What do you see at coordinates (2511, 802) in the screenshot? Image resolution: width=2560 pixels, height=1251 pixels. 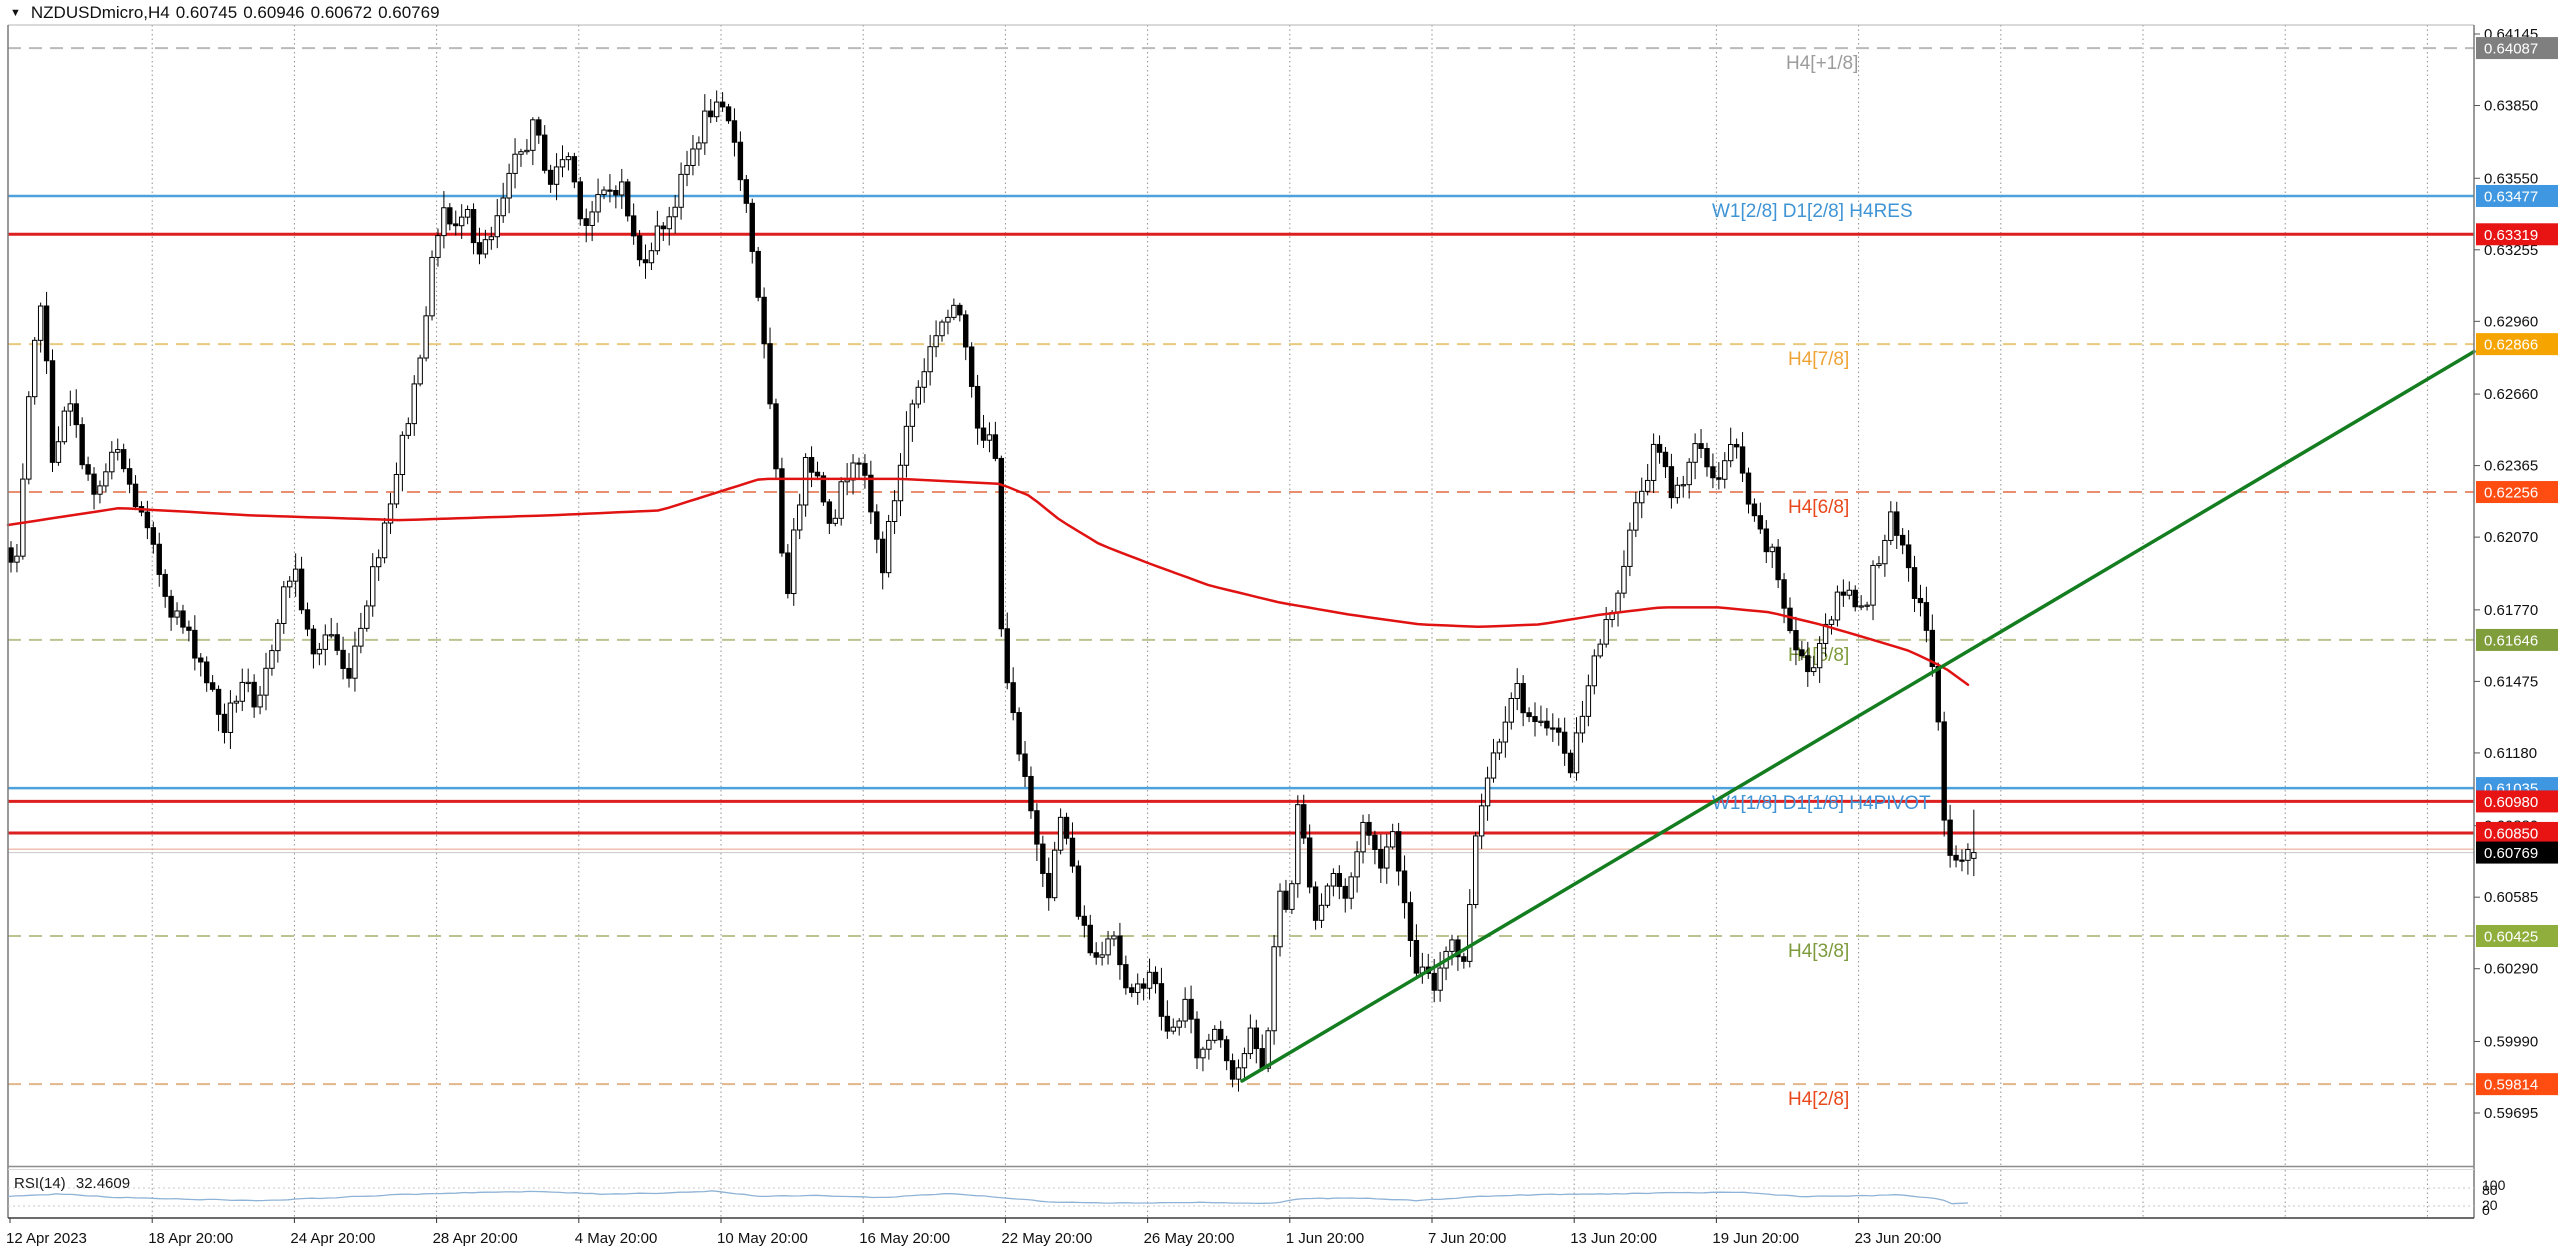 I see `price-badge-label: 0.60980` at bounding box center [2511, 802].